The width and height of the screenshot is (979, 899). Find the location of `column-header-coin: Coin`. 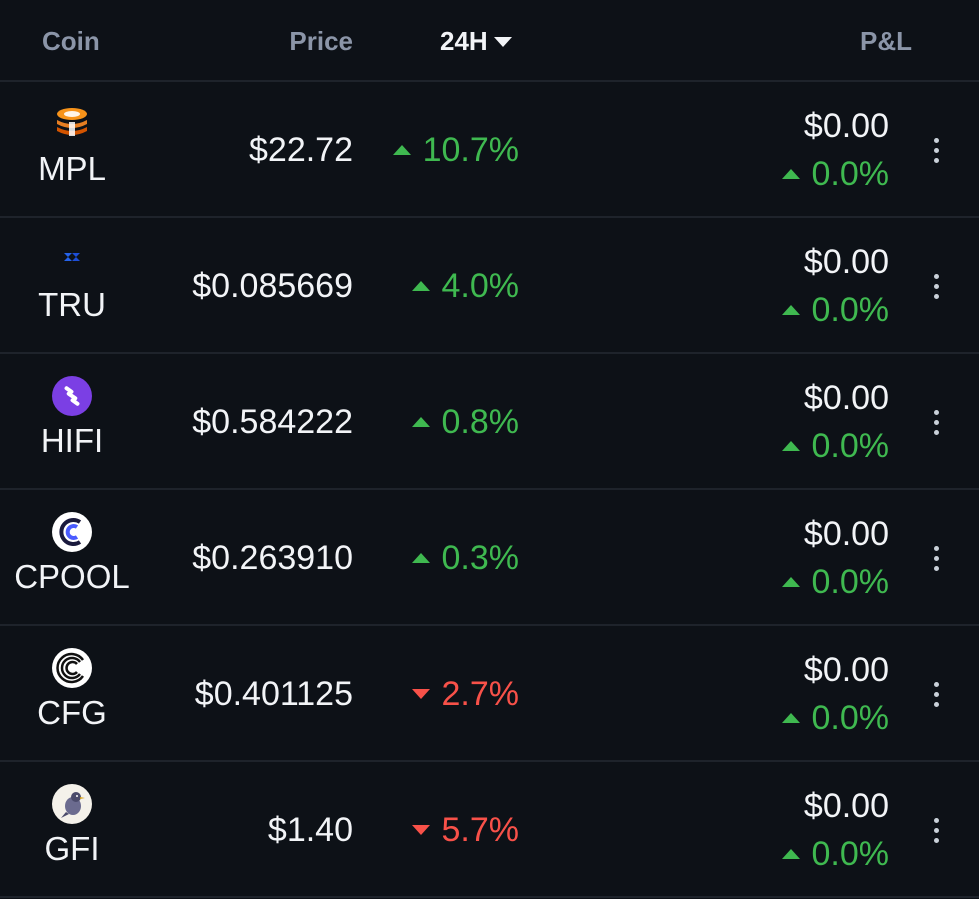

column-header-coin: Coin is located at coordinates (71, 41).